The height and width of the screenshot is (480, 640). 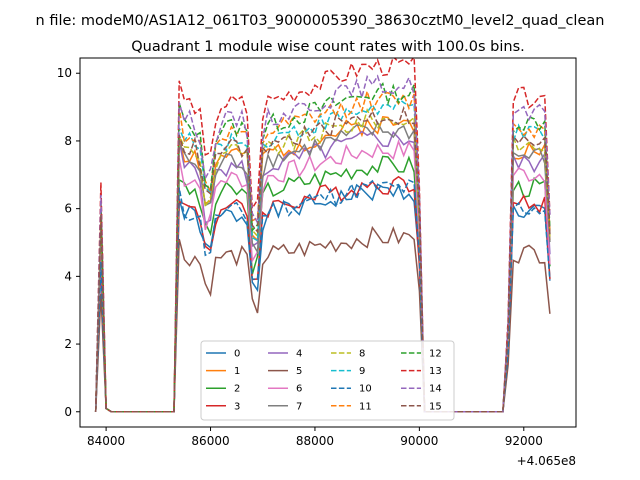 What do you see at coordinates (68, 344) in the screenshot?
I see `y-tick-label: 2` at bounding box center [68, 344].